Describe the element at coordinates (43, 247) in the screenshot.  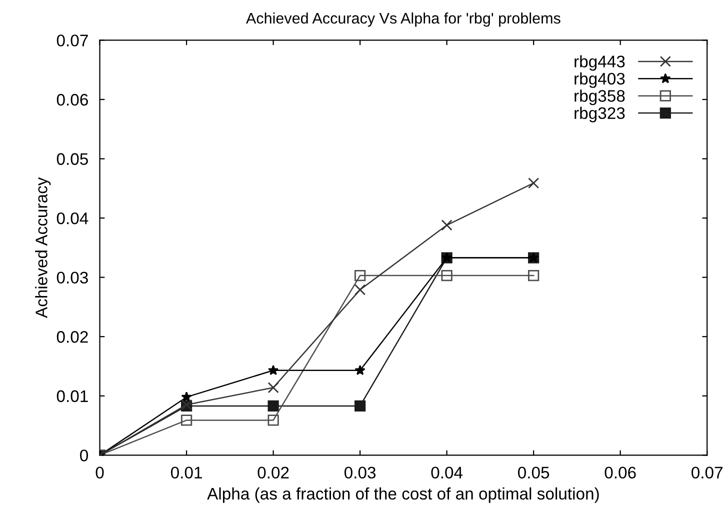
I see `y-axis-title: Achieved Accuracy` at that location.